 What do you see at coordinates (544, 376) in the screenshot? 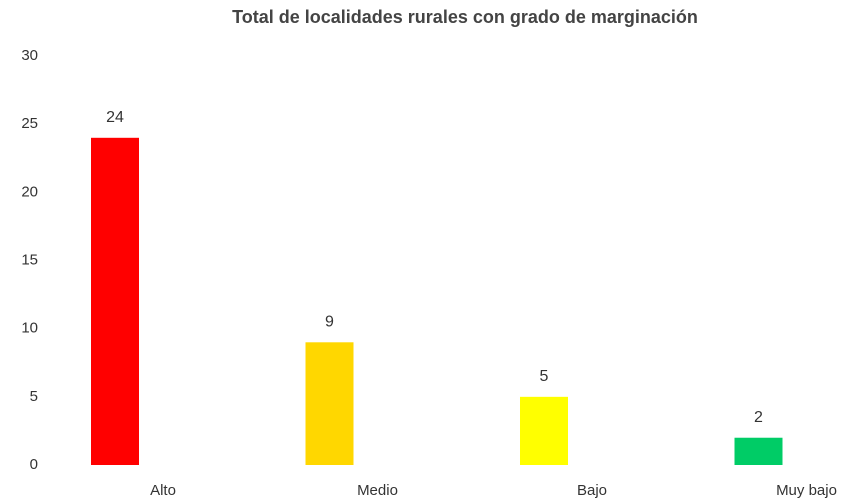
I see `value-label: 5` at bounding box center [544, 376].